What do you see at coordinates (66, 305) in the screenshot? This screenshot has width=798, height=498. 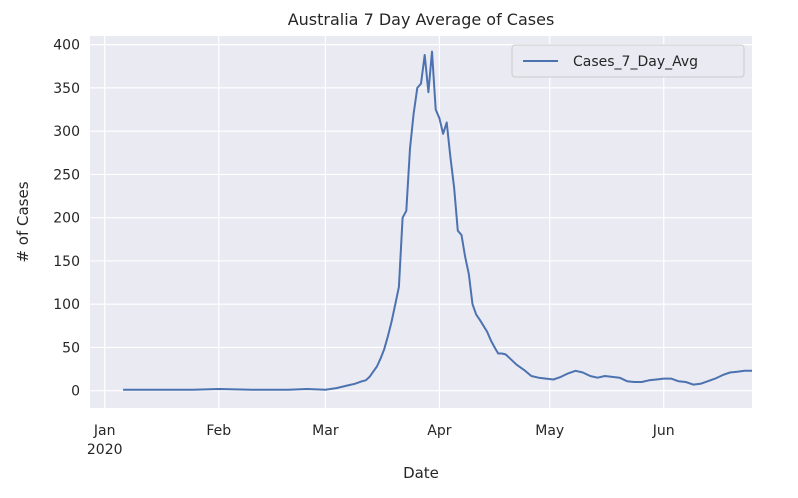 I see `y-tick-label: 100` at bounding box center [66, 305].